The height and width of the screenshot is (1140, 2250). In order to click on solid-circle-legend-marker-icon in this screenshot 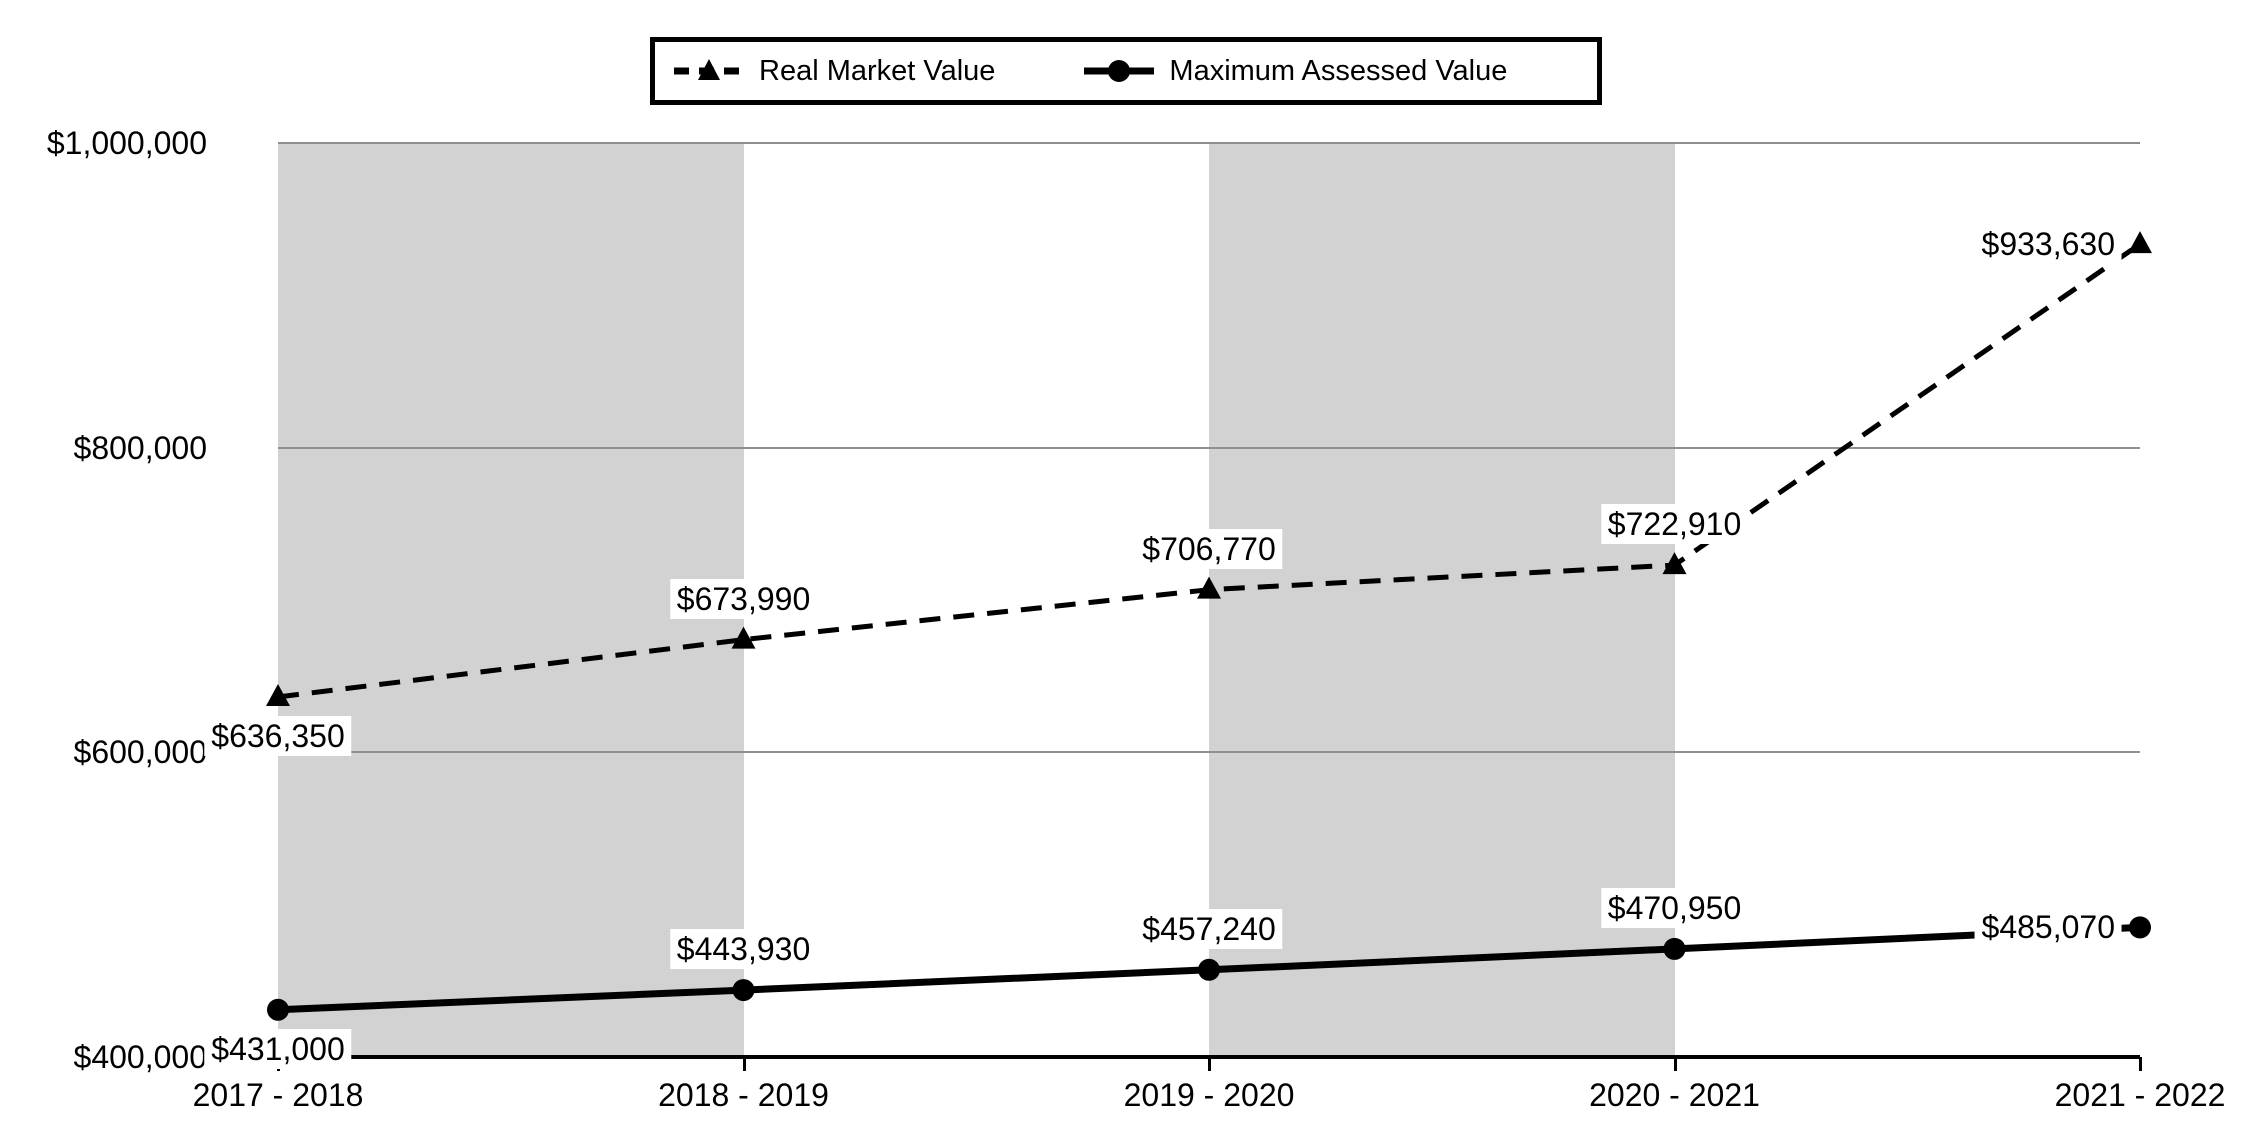, I will do `click(1119, 71)`.